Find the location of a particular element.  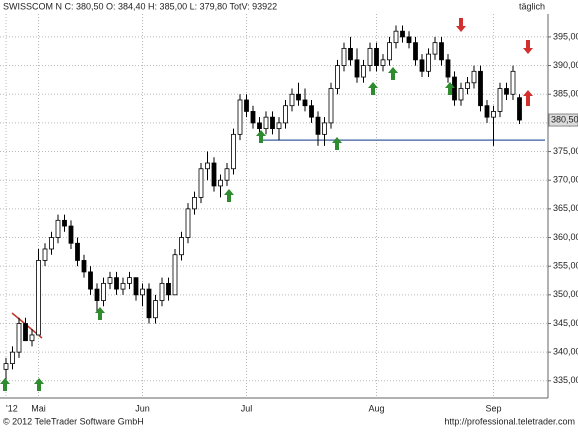

y-tick-label: 395,00 is located at coordinates (565, 36).